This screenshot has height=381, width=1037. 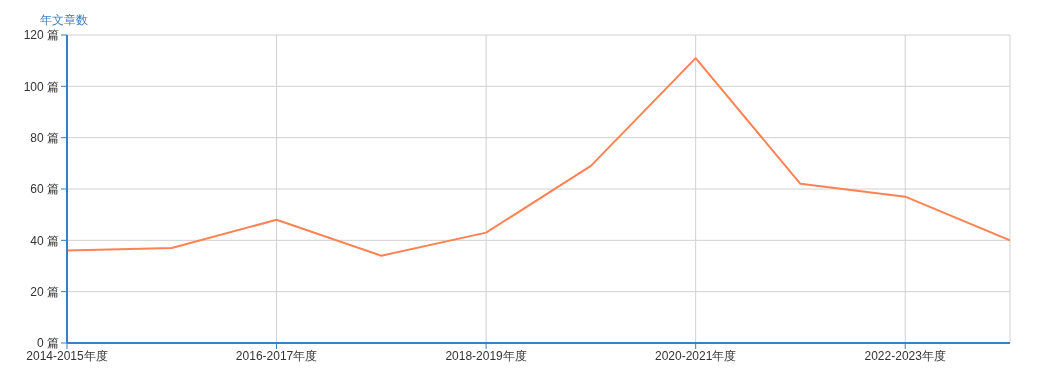 What do you see at coordinates (67, 355) in the screenshot?
I see `x-tick-label: 2014-2015年度` at bounding box center [67, 355].